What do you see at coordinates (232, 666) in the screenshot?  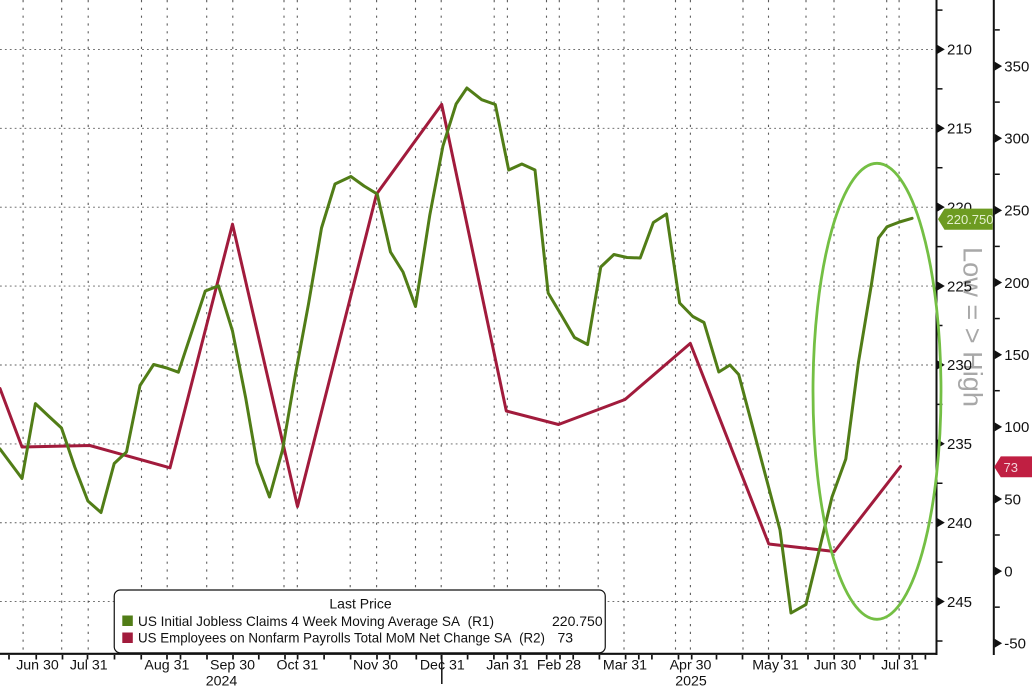 I see `svg-text: Sep 30` at bounding box center [232, 666].